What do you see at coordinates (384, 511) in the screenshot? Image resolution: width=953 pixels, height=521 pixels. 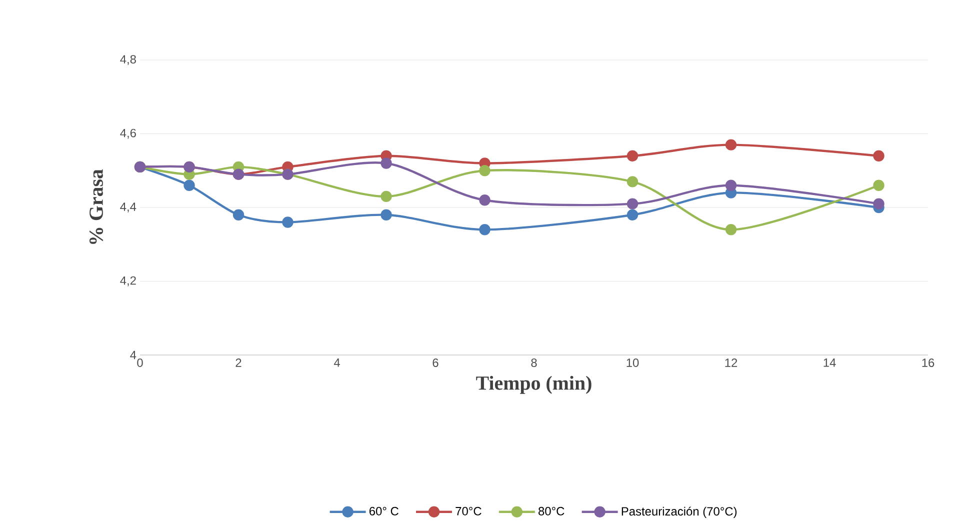 I see `legend-label: 60° C` at bounding box center [384, 511].